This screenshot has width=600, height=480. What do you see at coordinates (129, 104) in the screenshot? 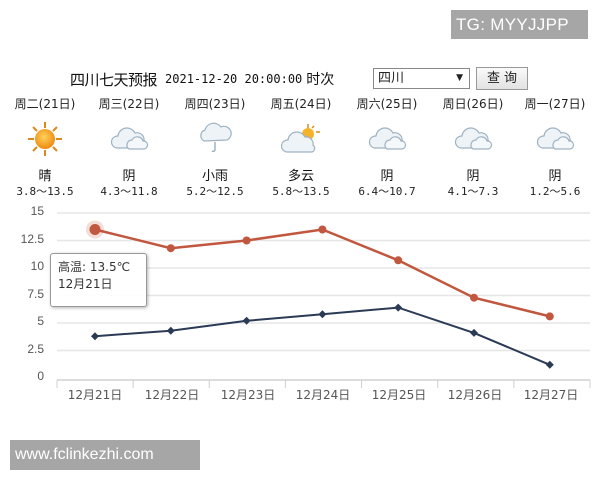
I see `day-name: 周三(22日)` at bounding box center [129, 104].